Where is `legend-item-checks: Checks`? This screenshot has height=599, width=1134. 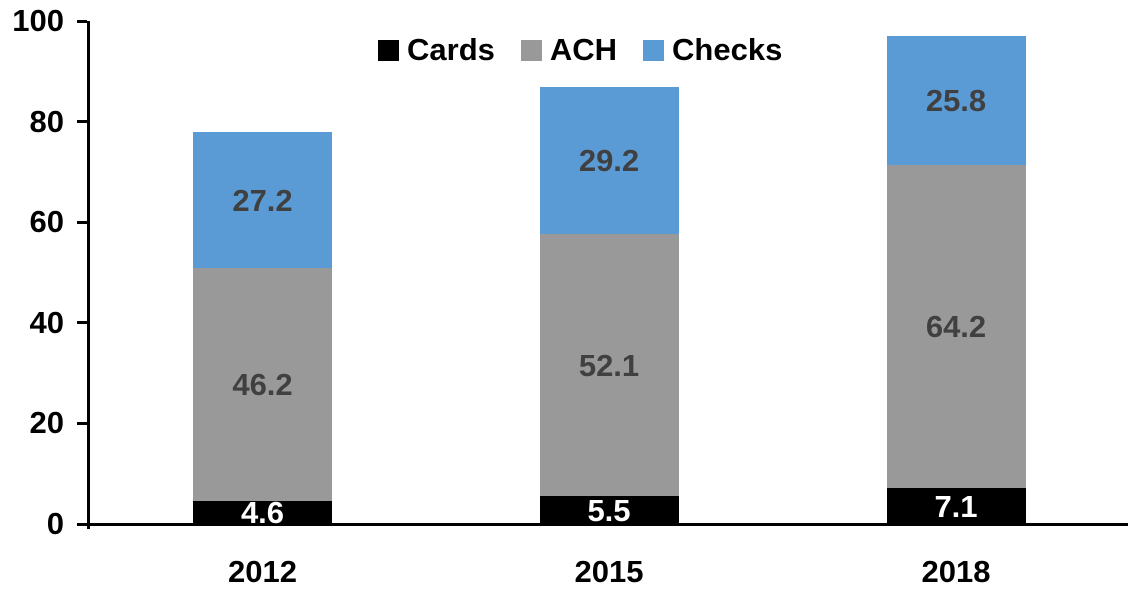 legend-item-checks: Checks is located at coordinates (712, 50).